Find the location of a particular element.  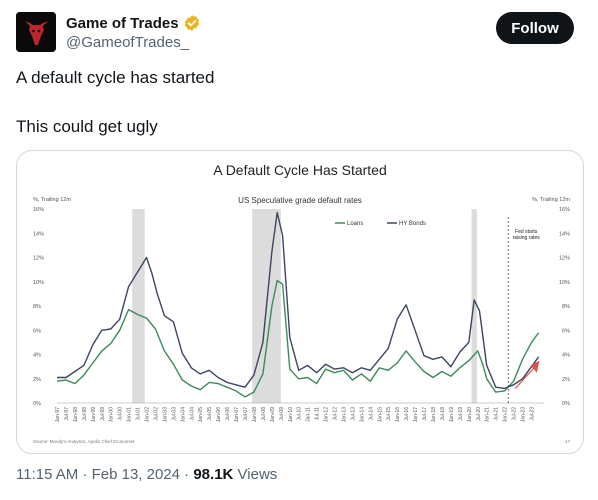

x-tick-label: Jul-14 is located at coordinates (371, 414).